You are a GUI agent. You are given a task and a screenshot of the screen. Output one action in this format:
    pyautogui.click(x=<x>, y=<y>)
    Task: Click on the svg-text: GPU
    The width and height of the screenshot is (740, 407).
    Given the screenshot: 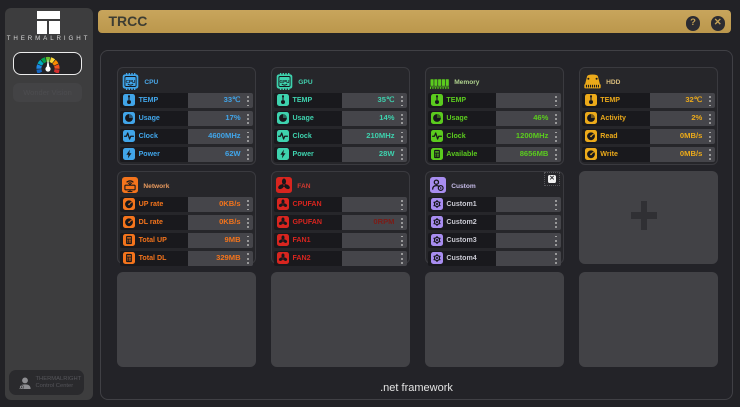 What is the action you would take?
    pyautogui.click(x=285, y=80)
    